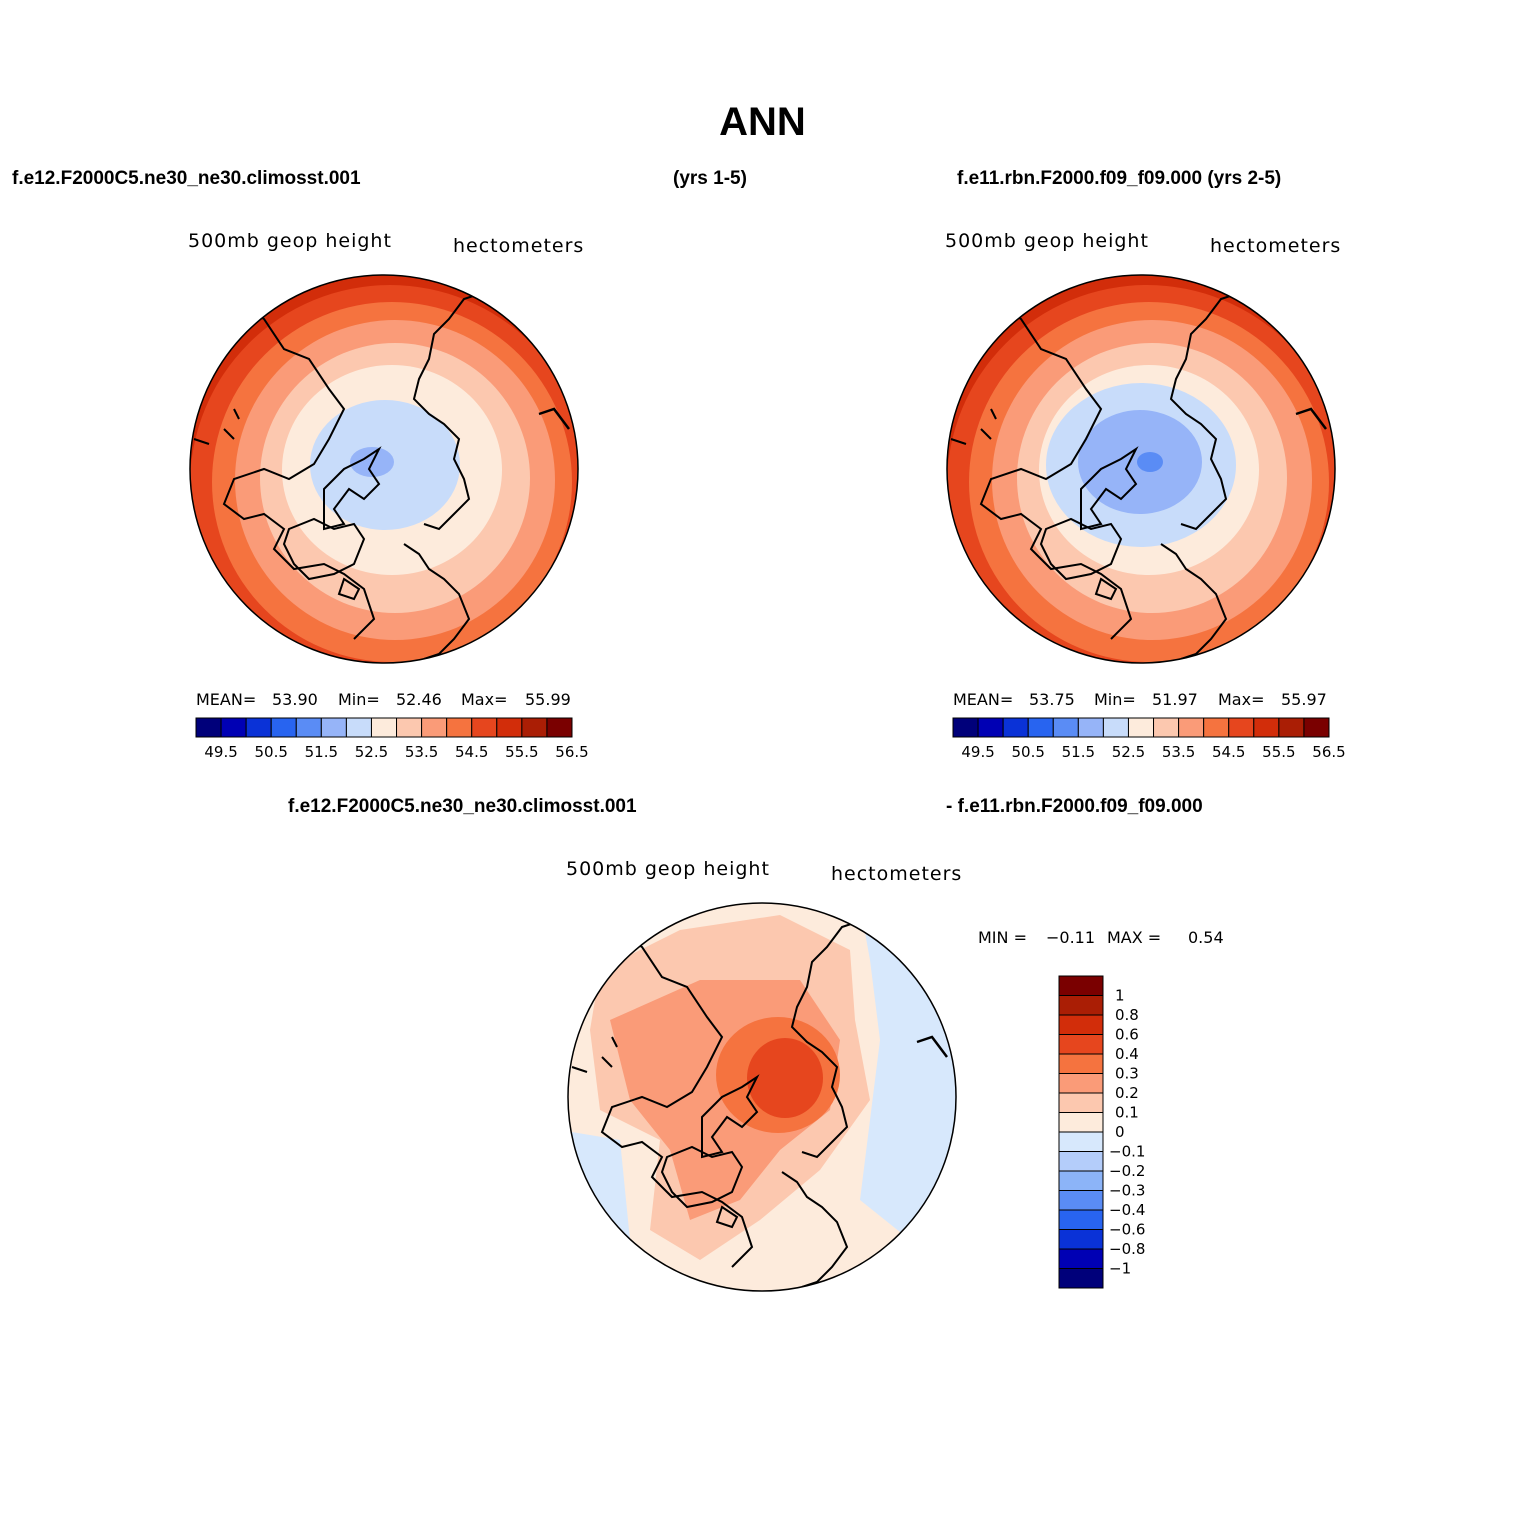 The image size is (1525, 1525). Describe the element at coordinates (1078, 752) in the screenshot. I see `panel2-colorbar-tick-label: 51.5` at that location.